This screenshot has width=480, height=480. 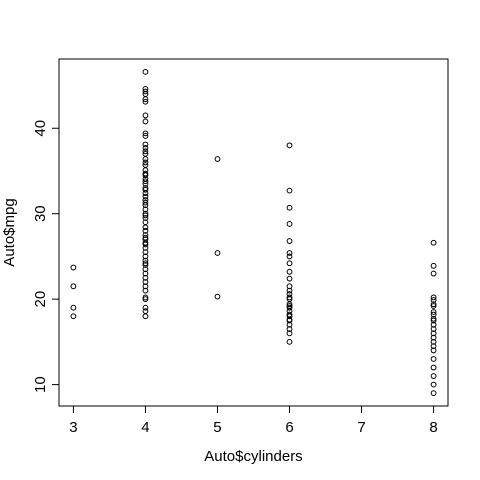 What do you see at coordinates (289, 427) in the screenshot?
I see `x-tick-label: 6` at bounding box center [289, 427].